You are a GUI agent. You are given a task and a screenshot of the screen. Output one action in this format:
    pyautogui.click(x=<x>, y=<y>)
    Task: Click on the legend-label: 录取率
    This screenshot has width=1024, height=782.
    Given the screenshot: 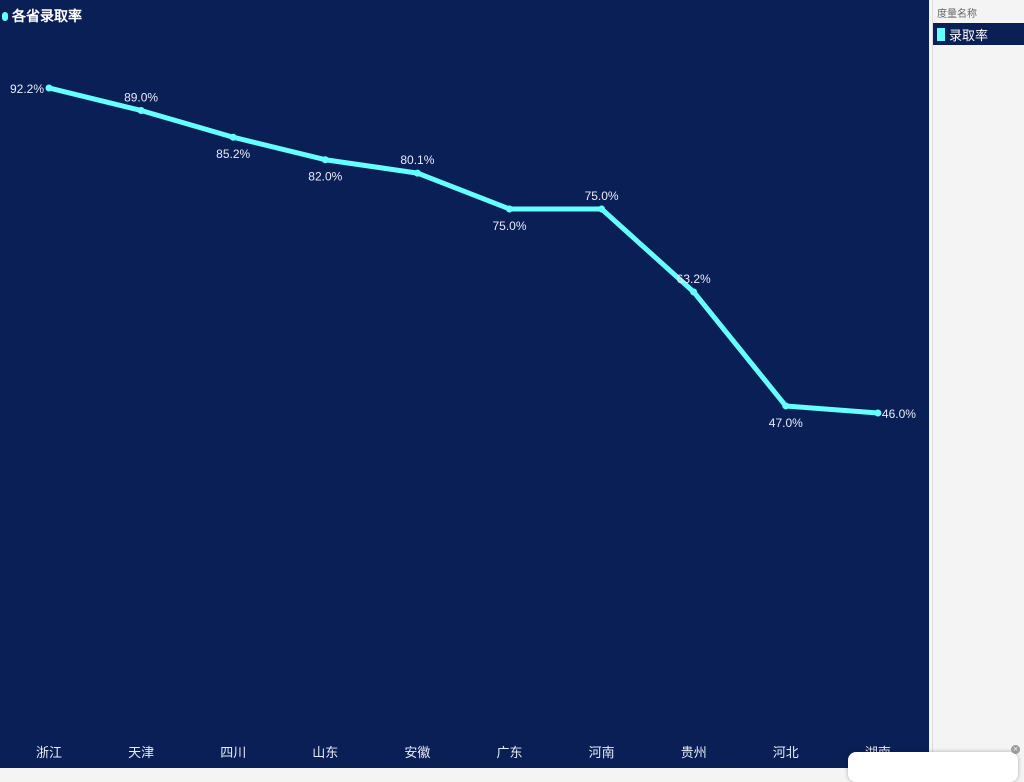 What is the action you would take?
    pyautogui.click(x=969, y=36)
    